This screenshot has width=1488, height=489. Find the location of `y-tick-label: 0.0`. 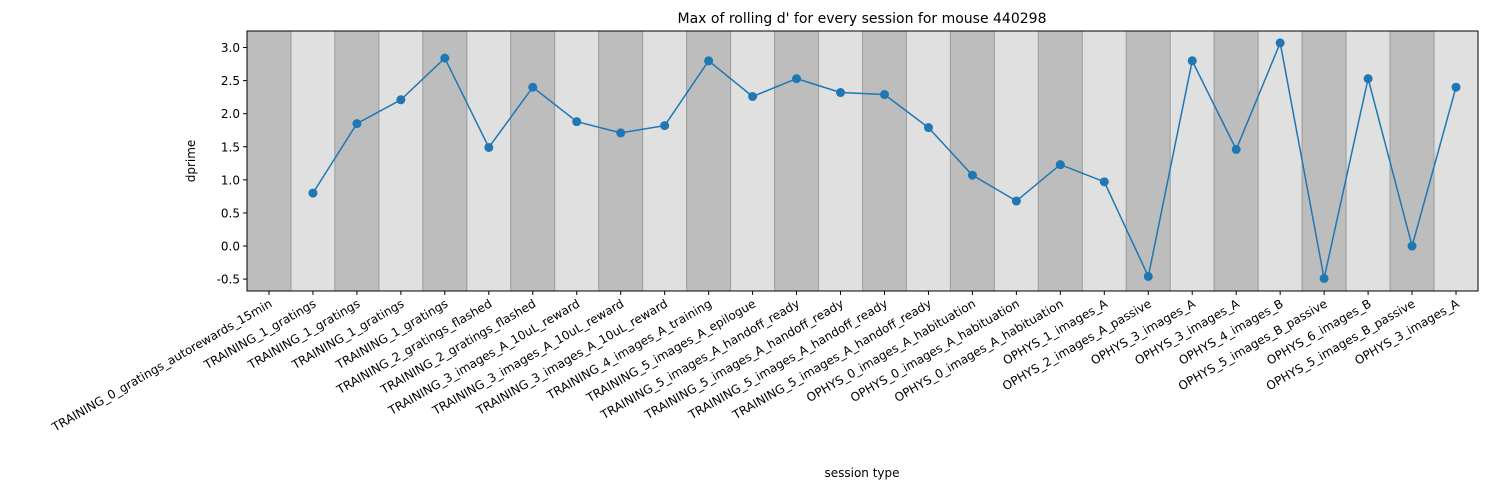

y-tick-label: 0.0 is located at coordinates (230, 247).